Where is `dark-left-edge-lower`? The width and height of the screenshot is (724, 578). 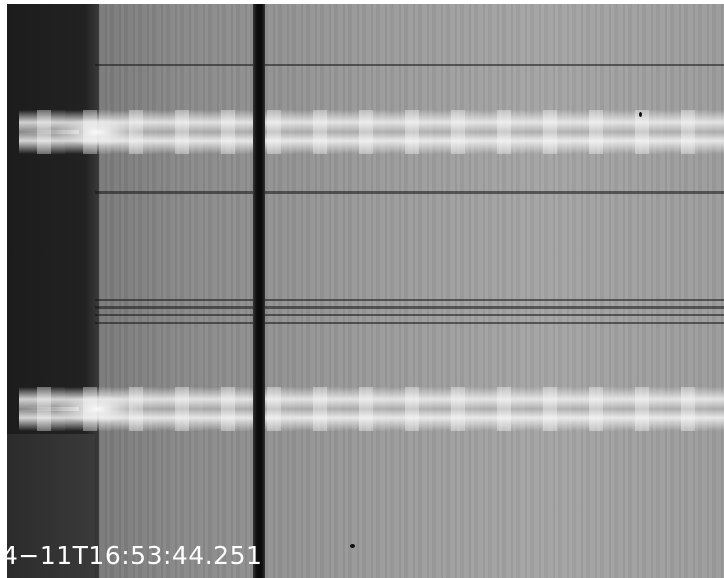 dark-left-edge-lower is located at coordinates (51, 506).